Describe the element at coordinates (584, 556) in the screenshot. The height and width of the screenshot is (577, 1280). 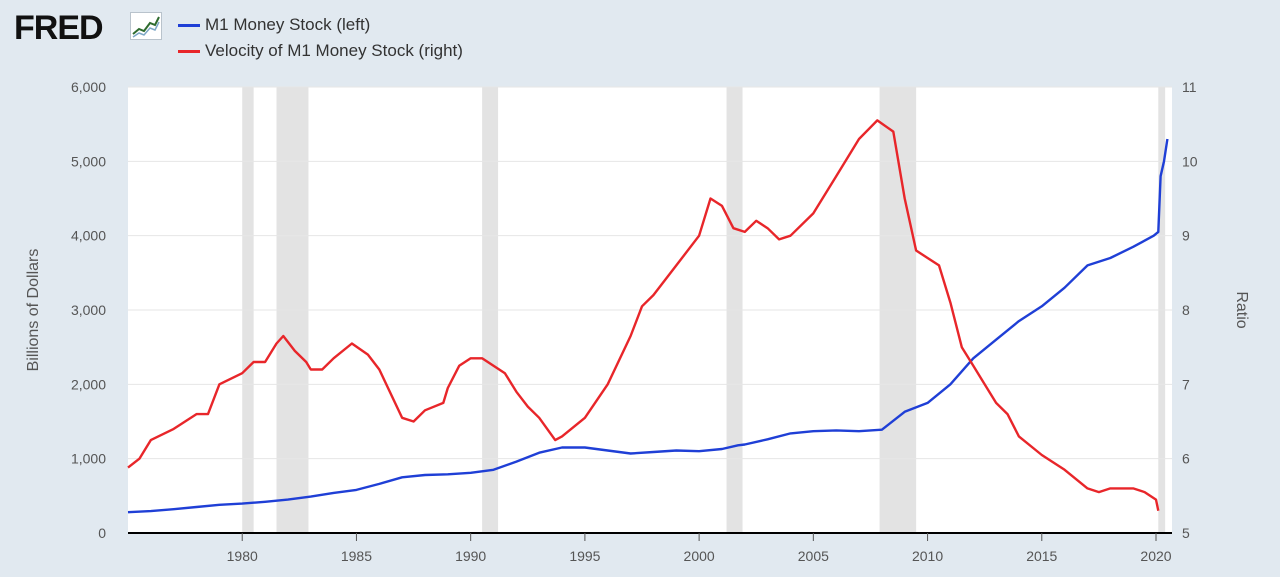
I see `x-tick-label: 1995` at that location.